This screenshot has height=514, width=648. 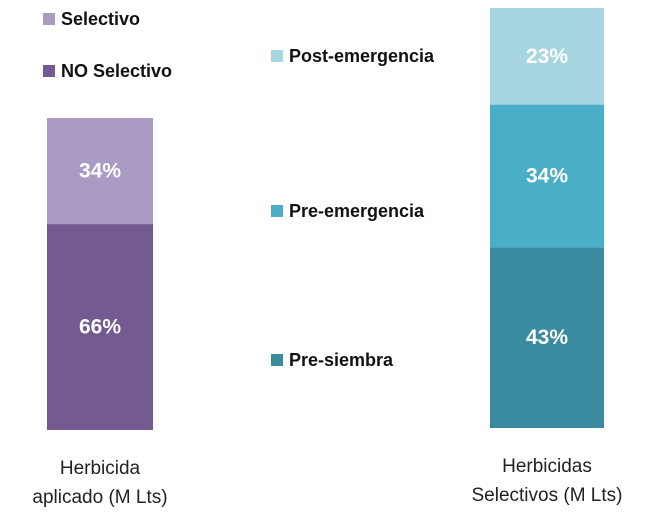 What do you see at coordinates (341, 360) in the screenshot?
I see `legend-label: Pre-siembra` at bounding box center [341, 360].